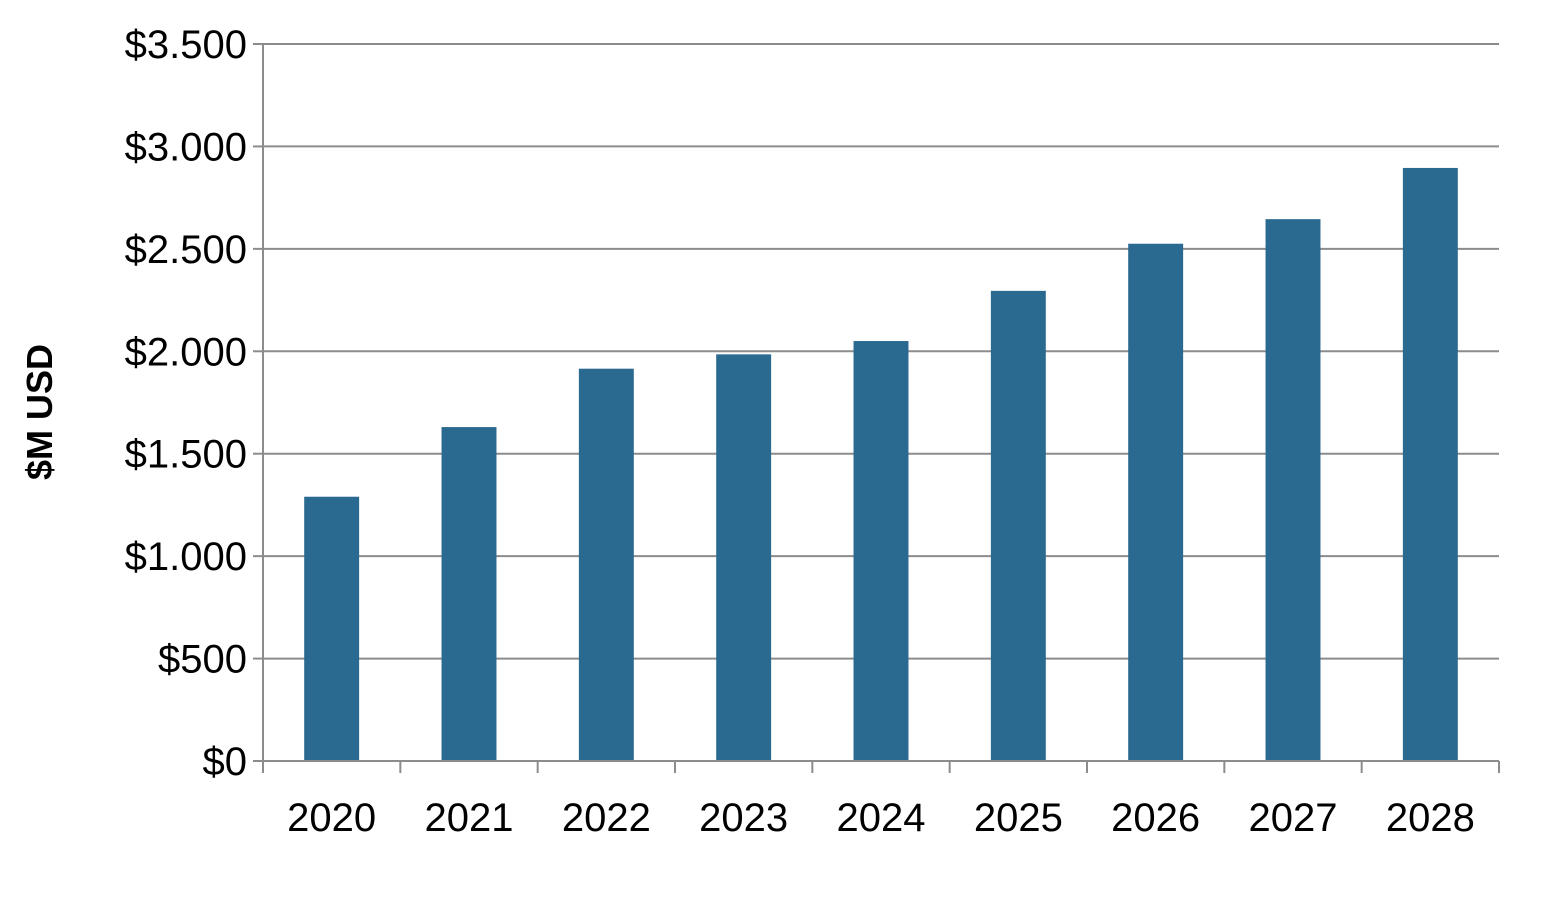 This screenshot has width=1552, height=900. Describe the element at coordinates (1430, 464) in the screenshot. I see `bar-2028` at that location.